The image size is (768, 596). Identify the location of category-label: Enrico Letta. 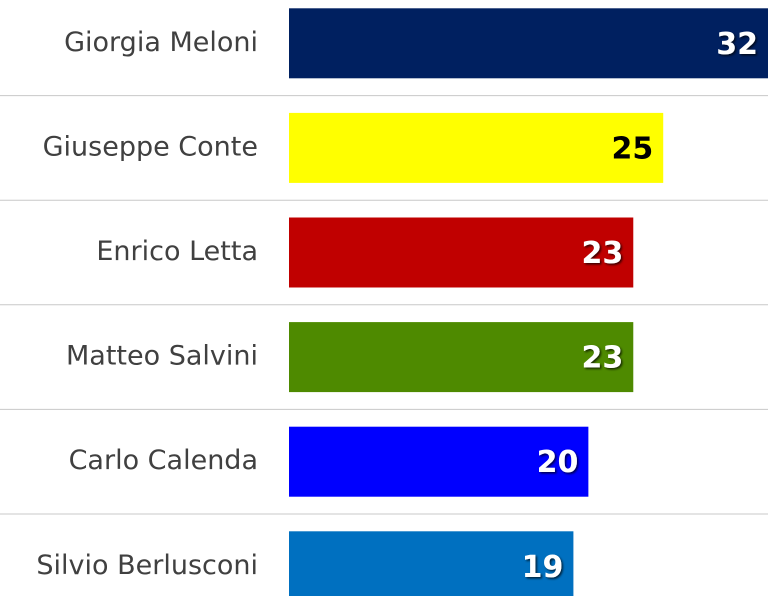
(177, 251).